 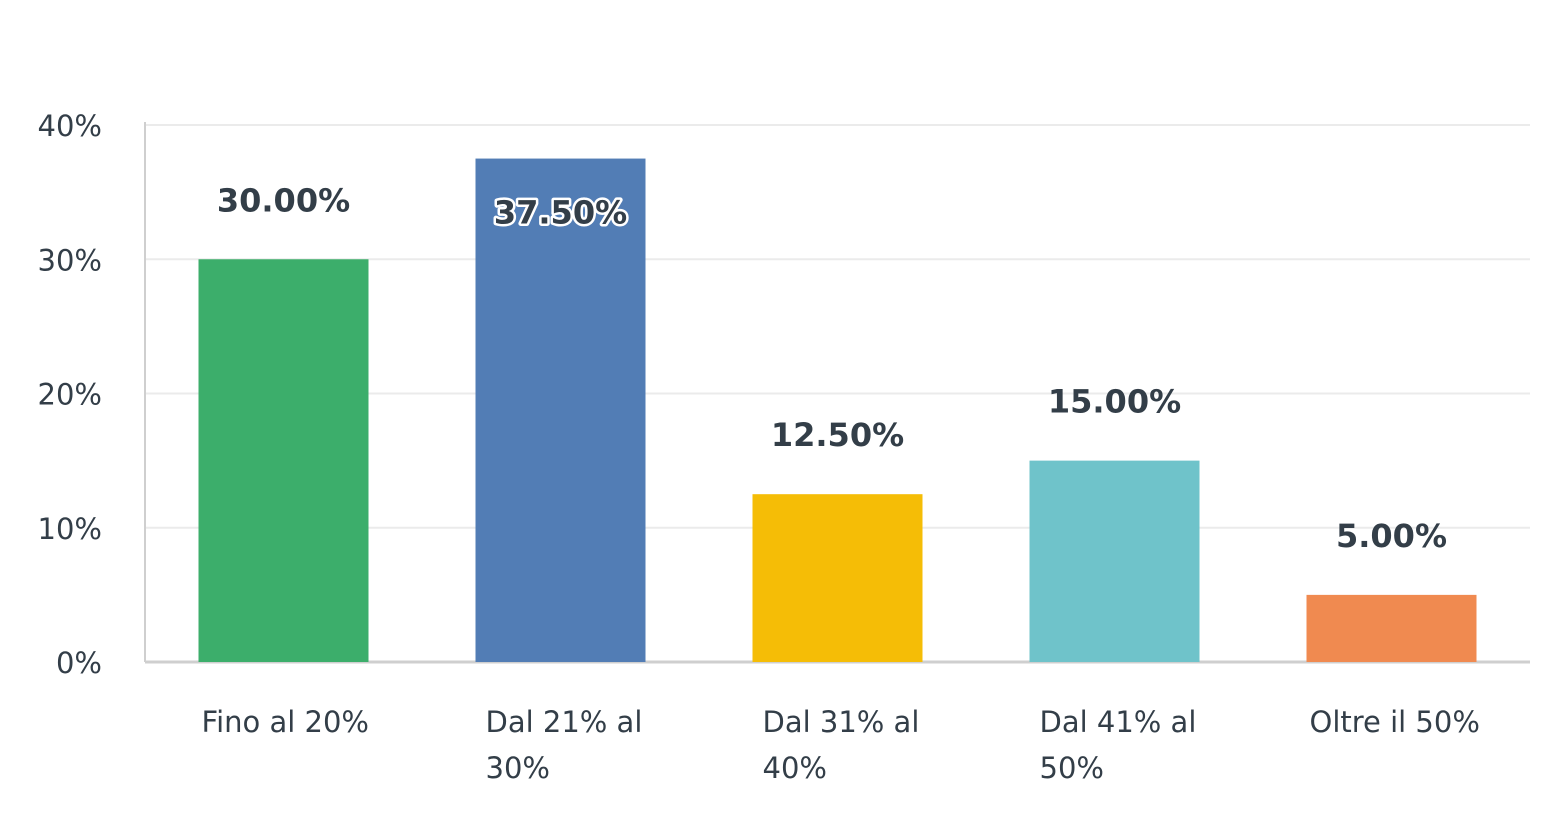 What do you see at coordinates (795, 768) in the screenshot?
I see `x-tick-label: 40%` at bounding box center [795, 768].